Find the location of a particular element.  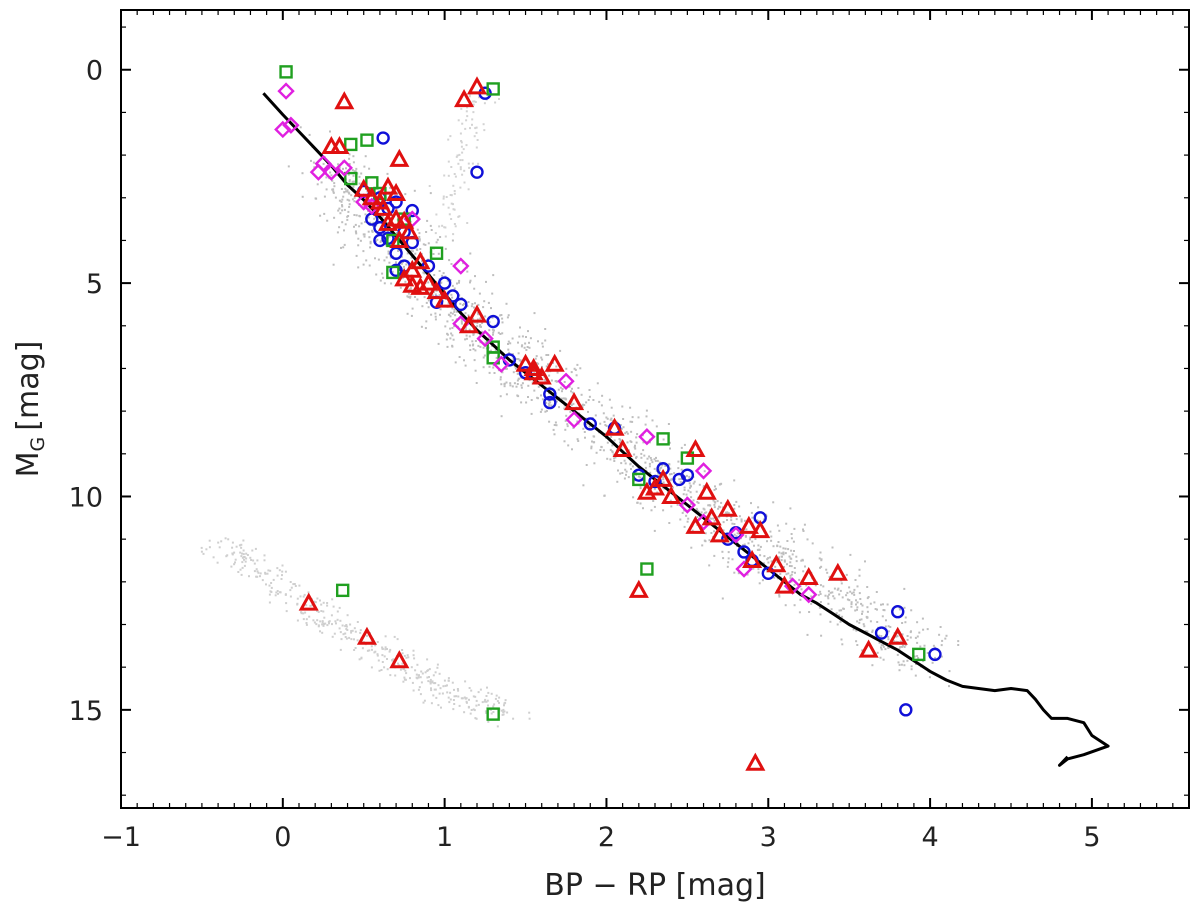

square-marker is located at coordinates (687, 458).